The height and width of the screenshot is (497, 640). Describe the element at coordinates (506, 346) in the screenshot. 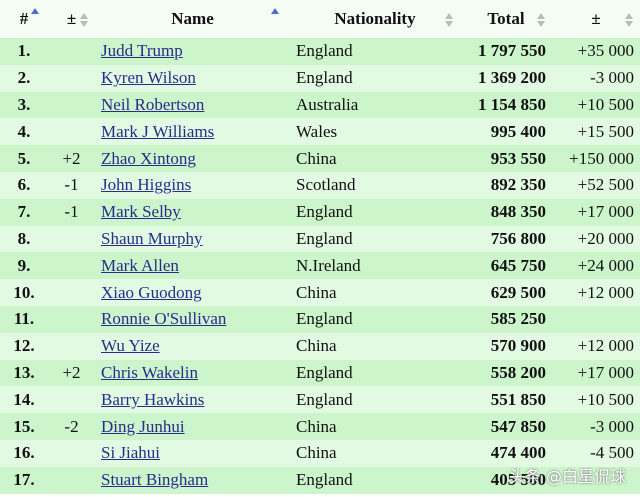

I see `table-cell: 570 900` at that location.